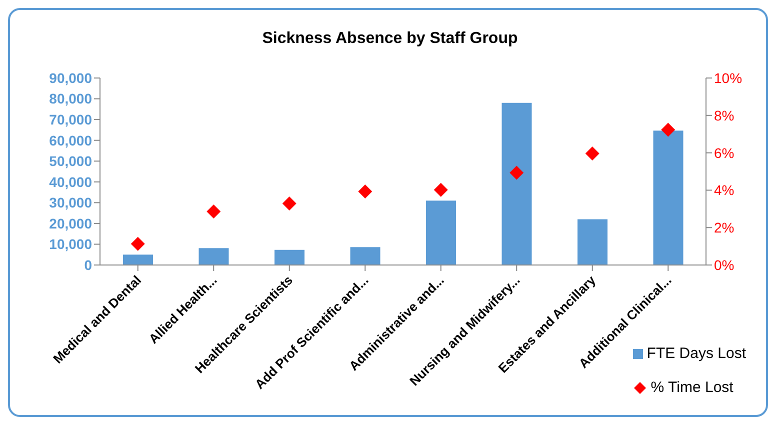 The width and height of the screenshot is (776, 425). What do you see at coordinates (390, 39) in the screenshot?
I see `chart-title: Sickness Absence by Staff Group` at bounding box center [390, 39].